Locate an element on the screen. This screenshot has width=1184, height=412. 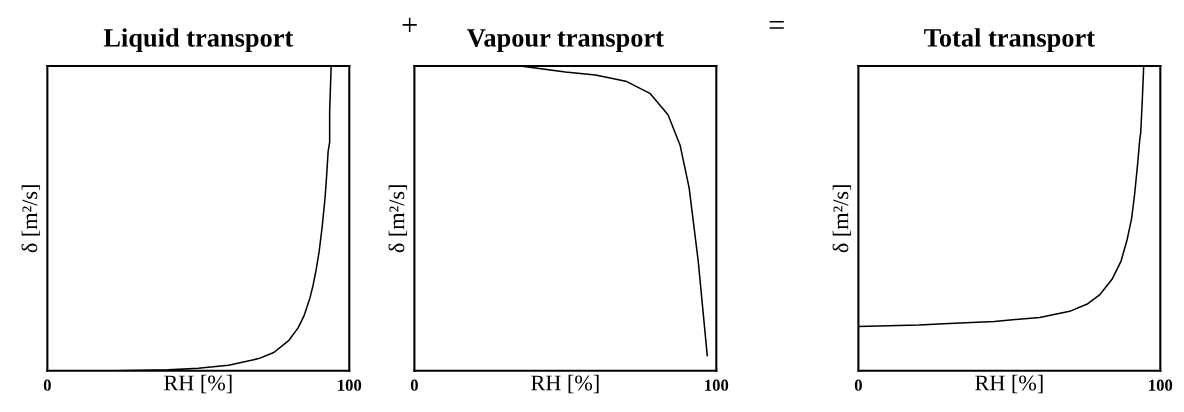
chart-title: Liquid transport is located at coordinates (198, 40).